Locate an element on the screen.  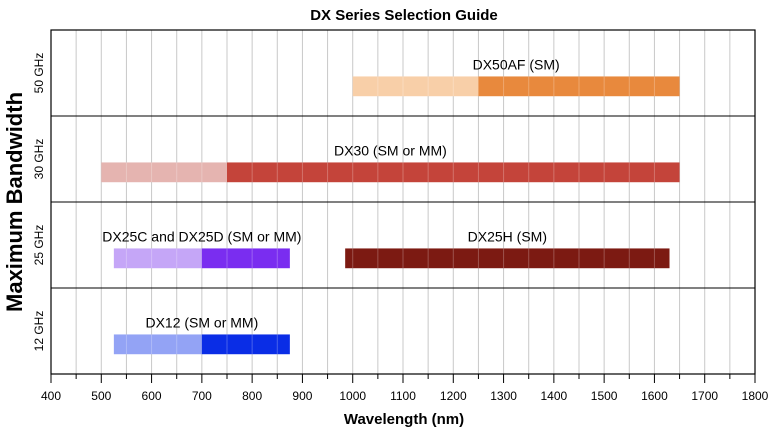
x-tick-label: 1300 is located at coordinates (503, 396).